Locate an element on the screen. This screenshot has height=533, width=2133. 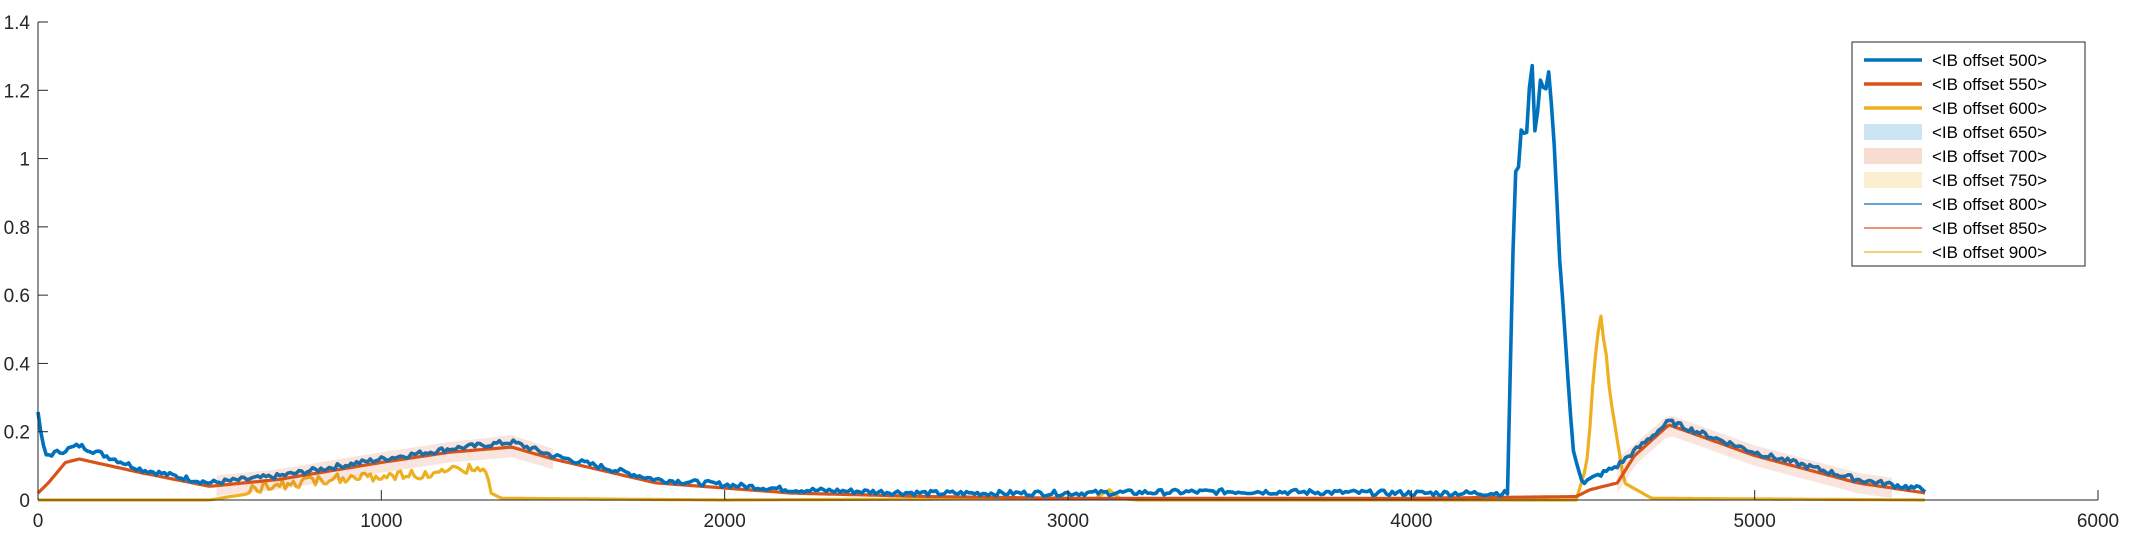
x-tick-label: 1000 is located at coordinates (381, 521).